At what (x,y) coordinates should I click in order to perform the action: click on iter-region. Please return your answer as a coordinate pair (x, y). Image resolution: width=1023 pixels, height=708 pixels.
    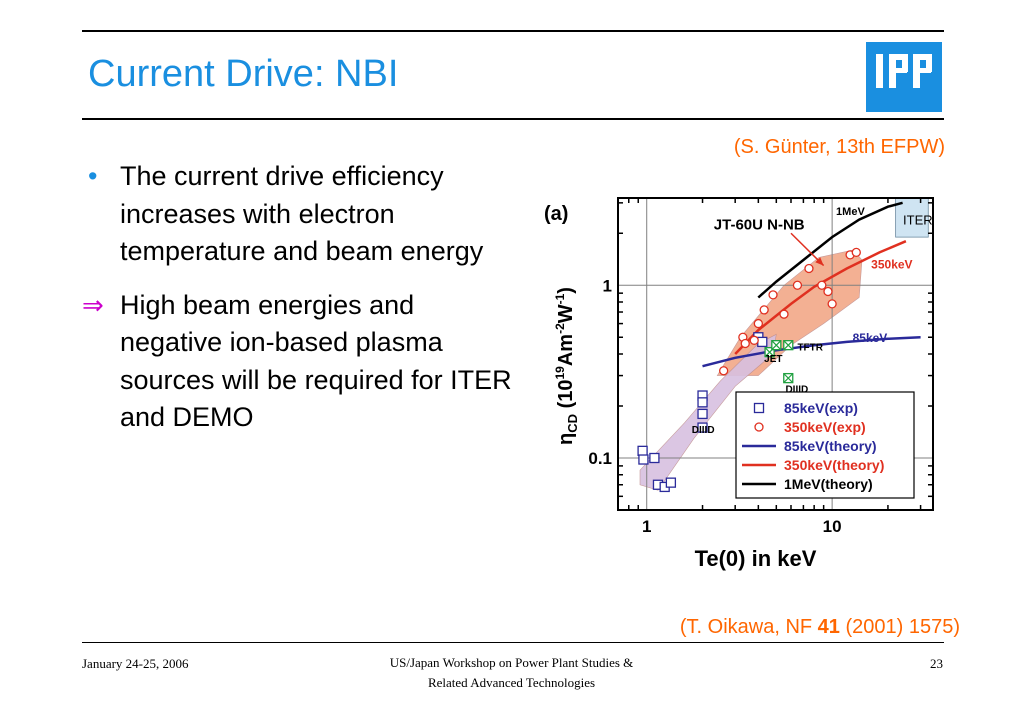
    Looking at the image, I should click on (912, 217).